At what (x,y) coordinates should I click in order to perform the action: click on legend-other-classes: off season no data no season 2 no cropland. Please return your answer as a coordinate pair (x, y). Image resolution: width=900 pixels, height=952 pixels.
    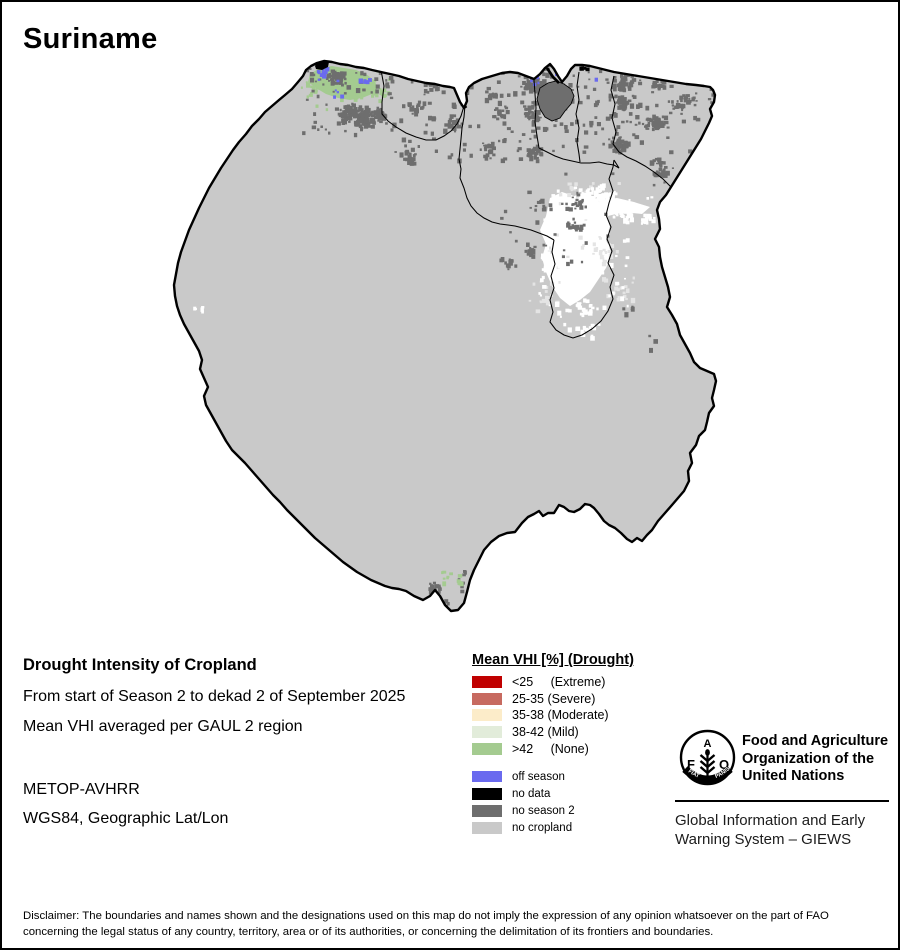
    Looking at the image, I should click on (553, 802).